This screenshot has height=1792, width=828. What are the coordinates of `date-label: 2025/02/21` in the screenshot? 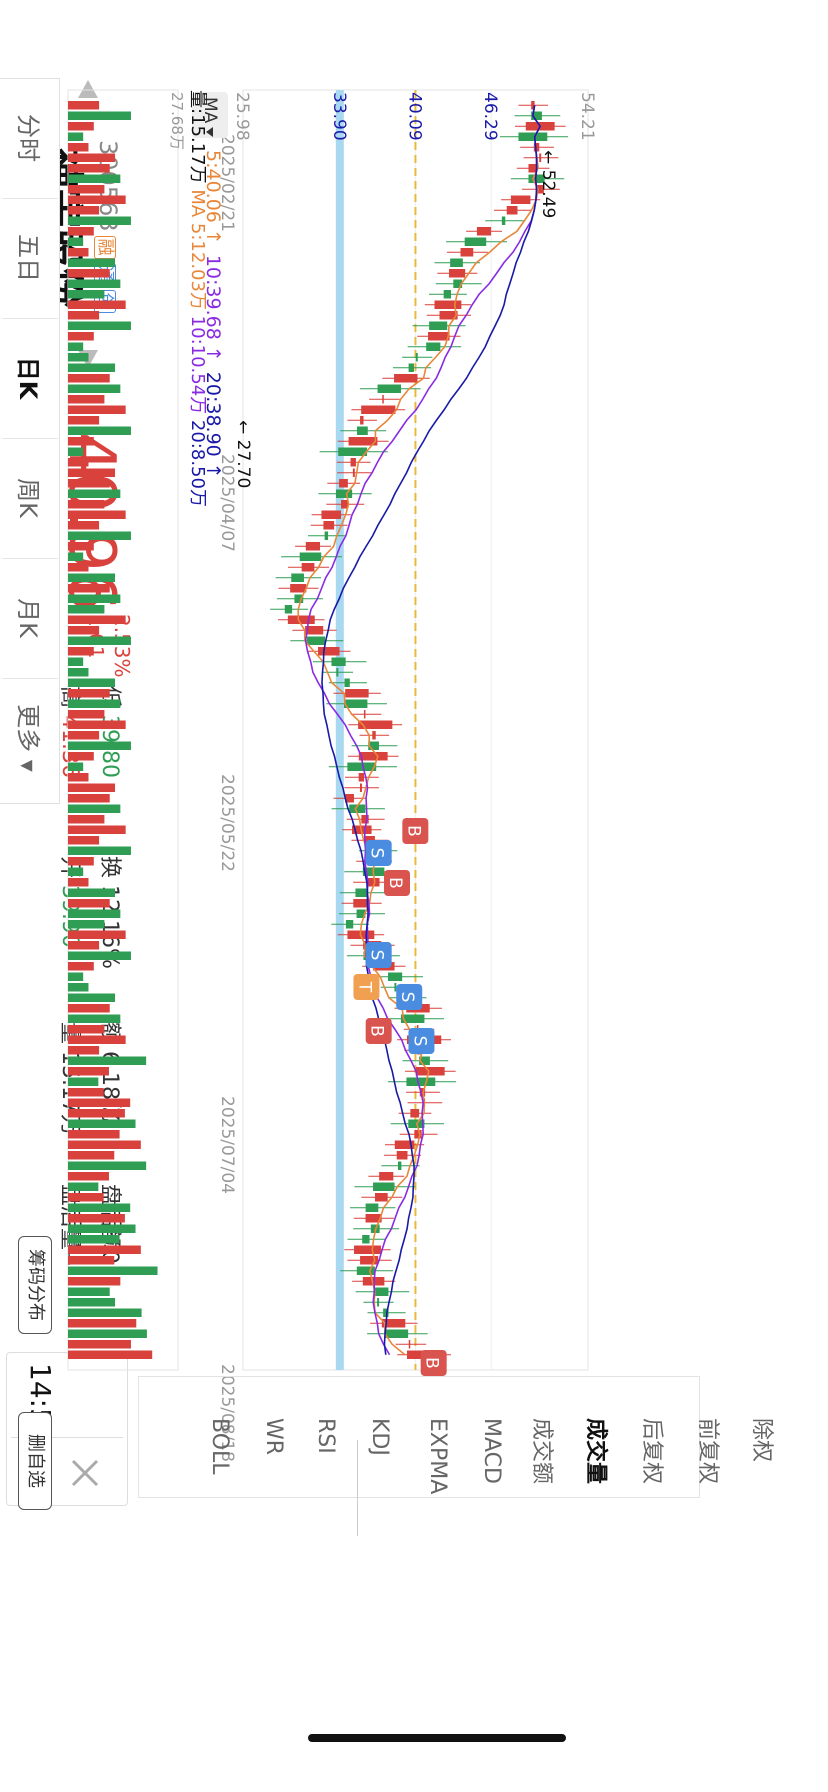 It's located at (227, 183).